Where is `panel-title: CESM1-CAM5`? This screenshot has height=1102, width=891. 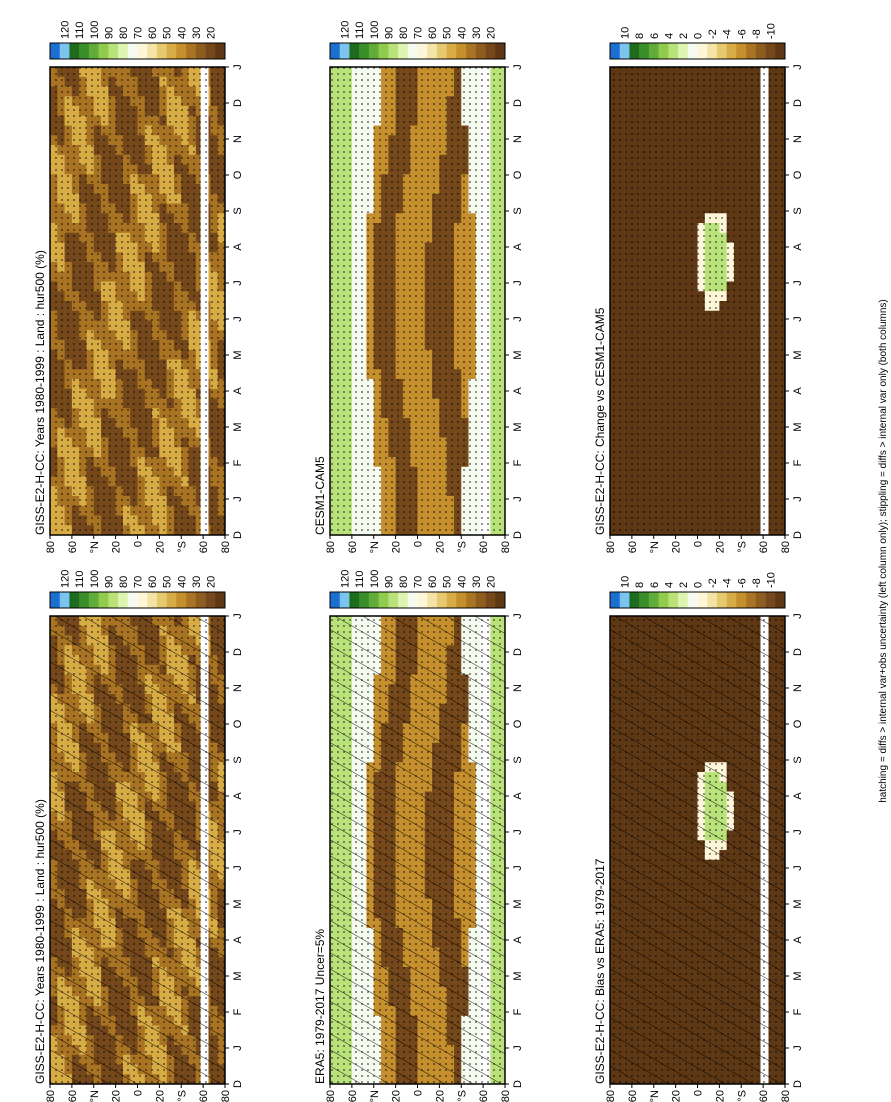 panel-title: CESM1-CAM5 is located at coordinates (320, 495).